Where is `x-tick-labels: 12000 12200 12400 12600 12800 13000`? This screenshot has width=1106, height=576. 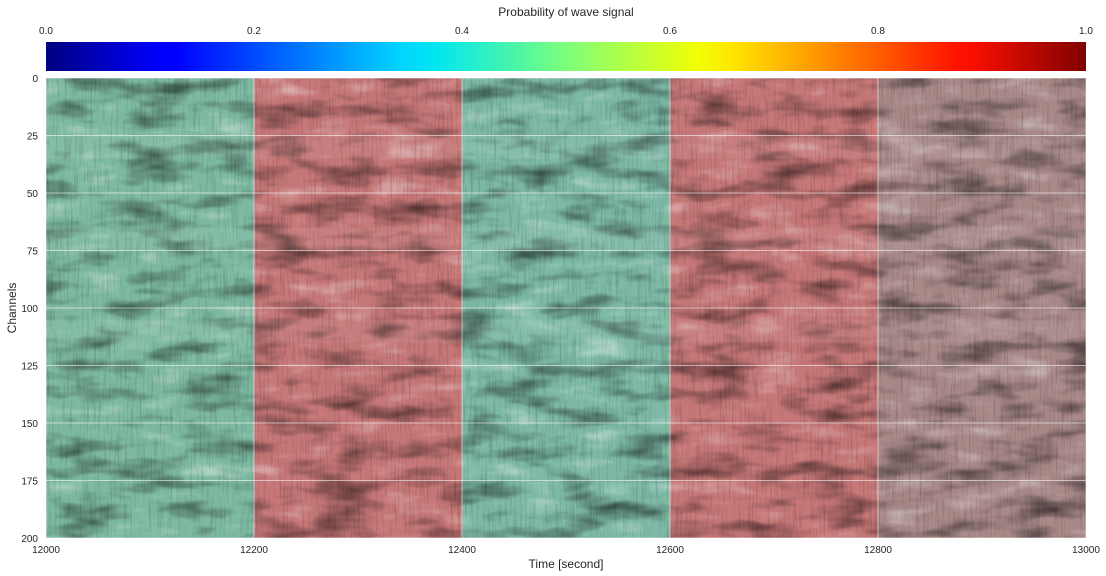 x-tick-labels: 12000 12200 12400 12600 12800 13000 is located at coordinates (566, 550).